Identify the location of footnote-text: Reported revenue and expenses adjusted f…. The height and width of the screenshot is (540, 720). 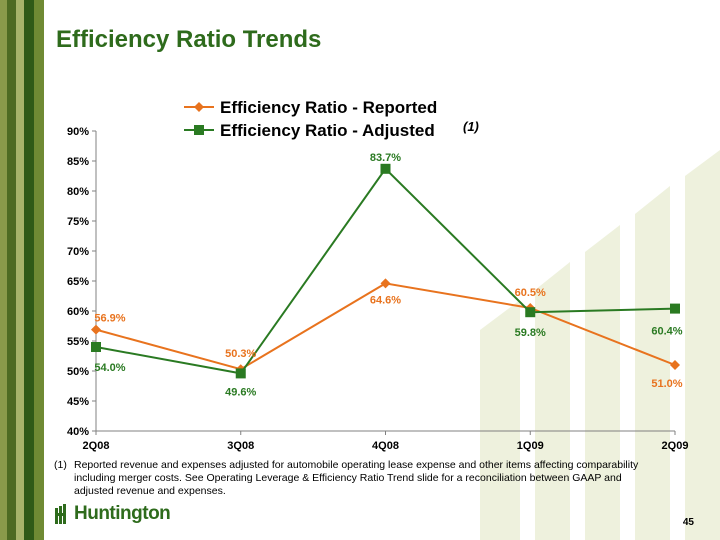
(356, 478).